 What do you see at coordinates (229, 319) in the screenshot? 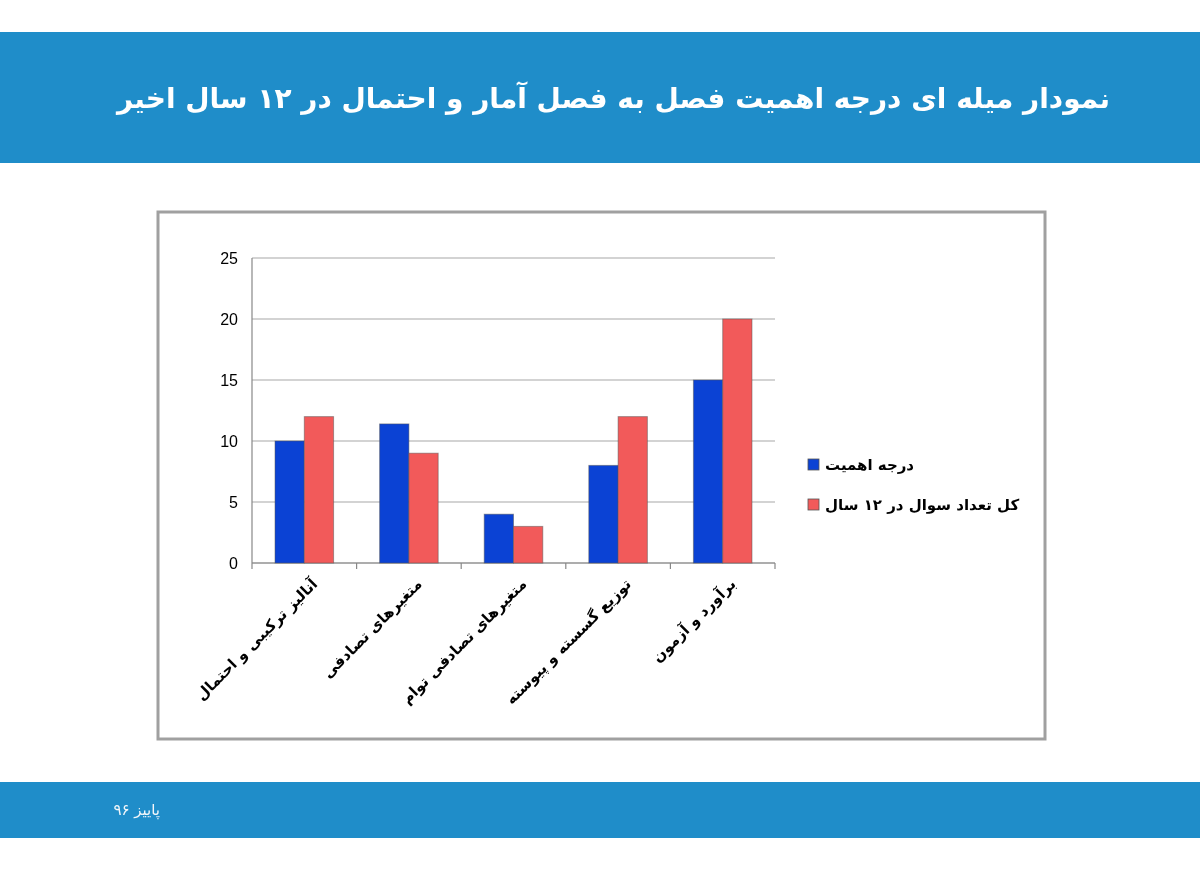
I see `y-tick-label: 20` at bounding box center [229, 319].